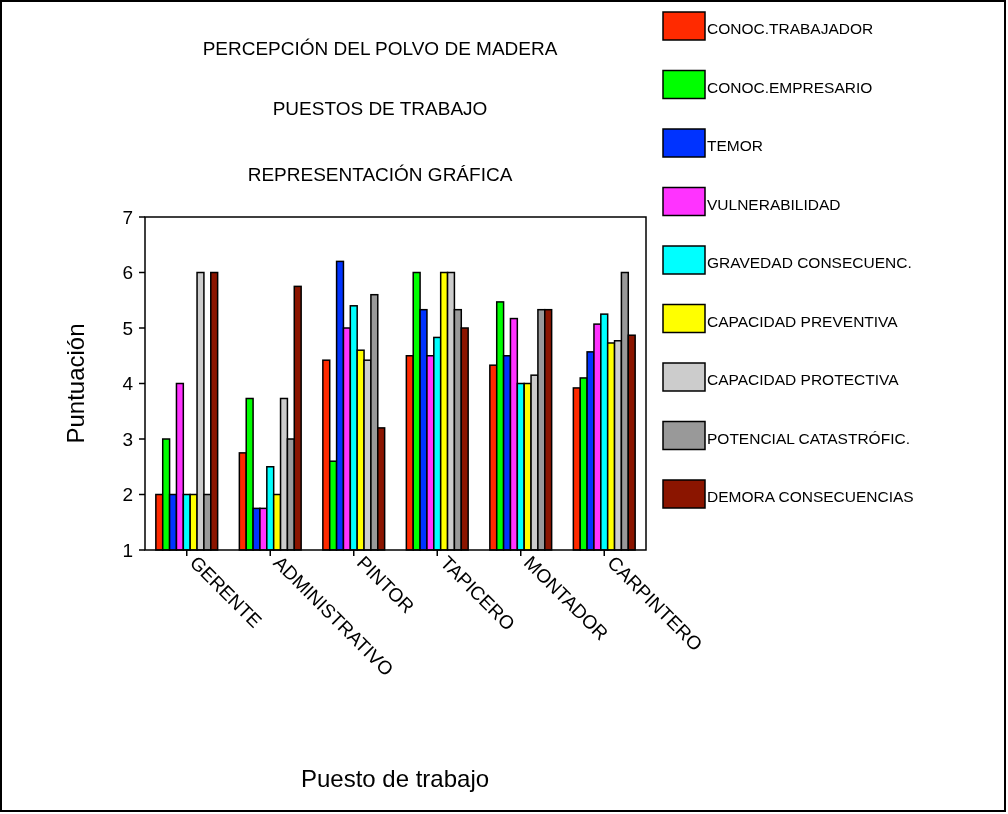 This screenshot has height=814, width=1008. What do you see at coordinates (128, 384) in the screenshot?
I see `y-tick-label: 4` at bounding box center [128, 384].